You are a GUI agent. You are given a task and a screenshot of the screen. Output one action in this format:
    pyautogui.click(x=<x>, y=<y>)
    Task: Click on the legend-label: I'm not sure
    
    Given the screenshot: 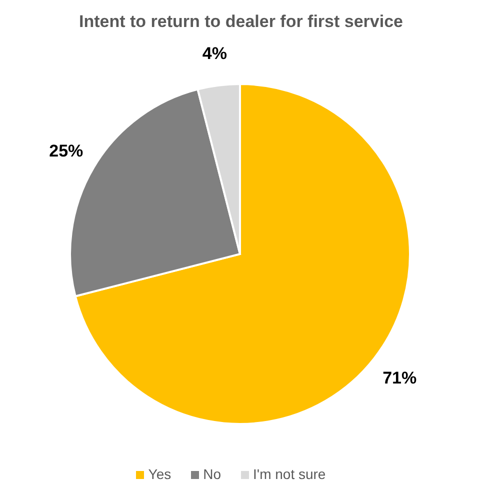 What is the action you would take?
    pyautogui.click(x=289, y=474)
    